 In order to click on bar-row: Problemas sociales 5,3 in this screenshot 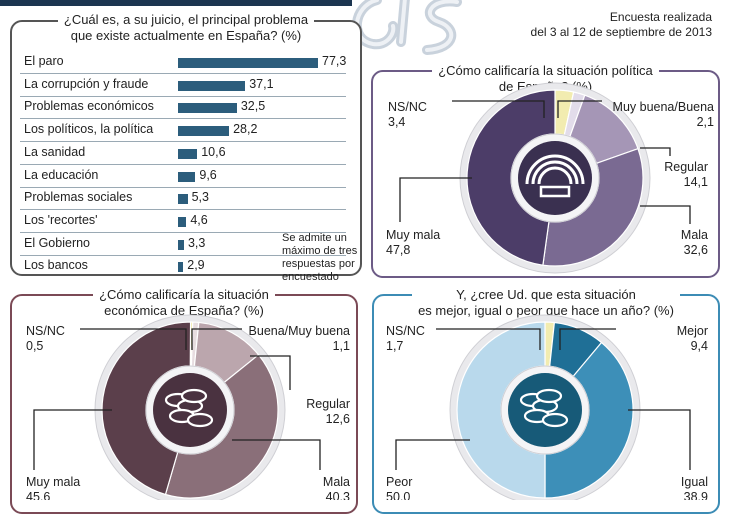, I will do `click(182, 198)`.